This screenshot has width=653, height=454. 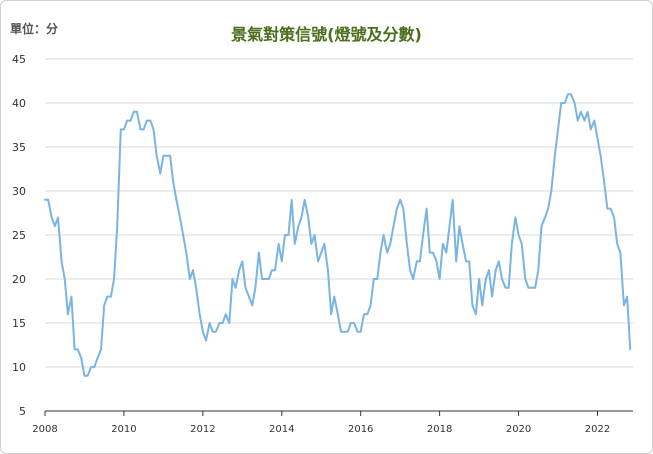 I want to click on y-tick-label-40: 40, so click(x=19, y=103).